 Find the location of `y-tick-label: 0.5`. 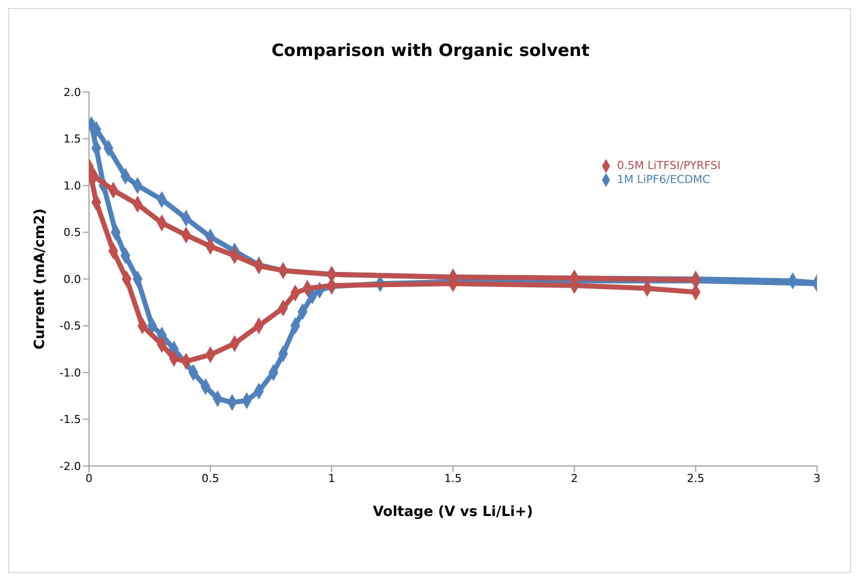

y-tick-label: 0.5 is located at coordinates (72, 233).